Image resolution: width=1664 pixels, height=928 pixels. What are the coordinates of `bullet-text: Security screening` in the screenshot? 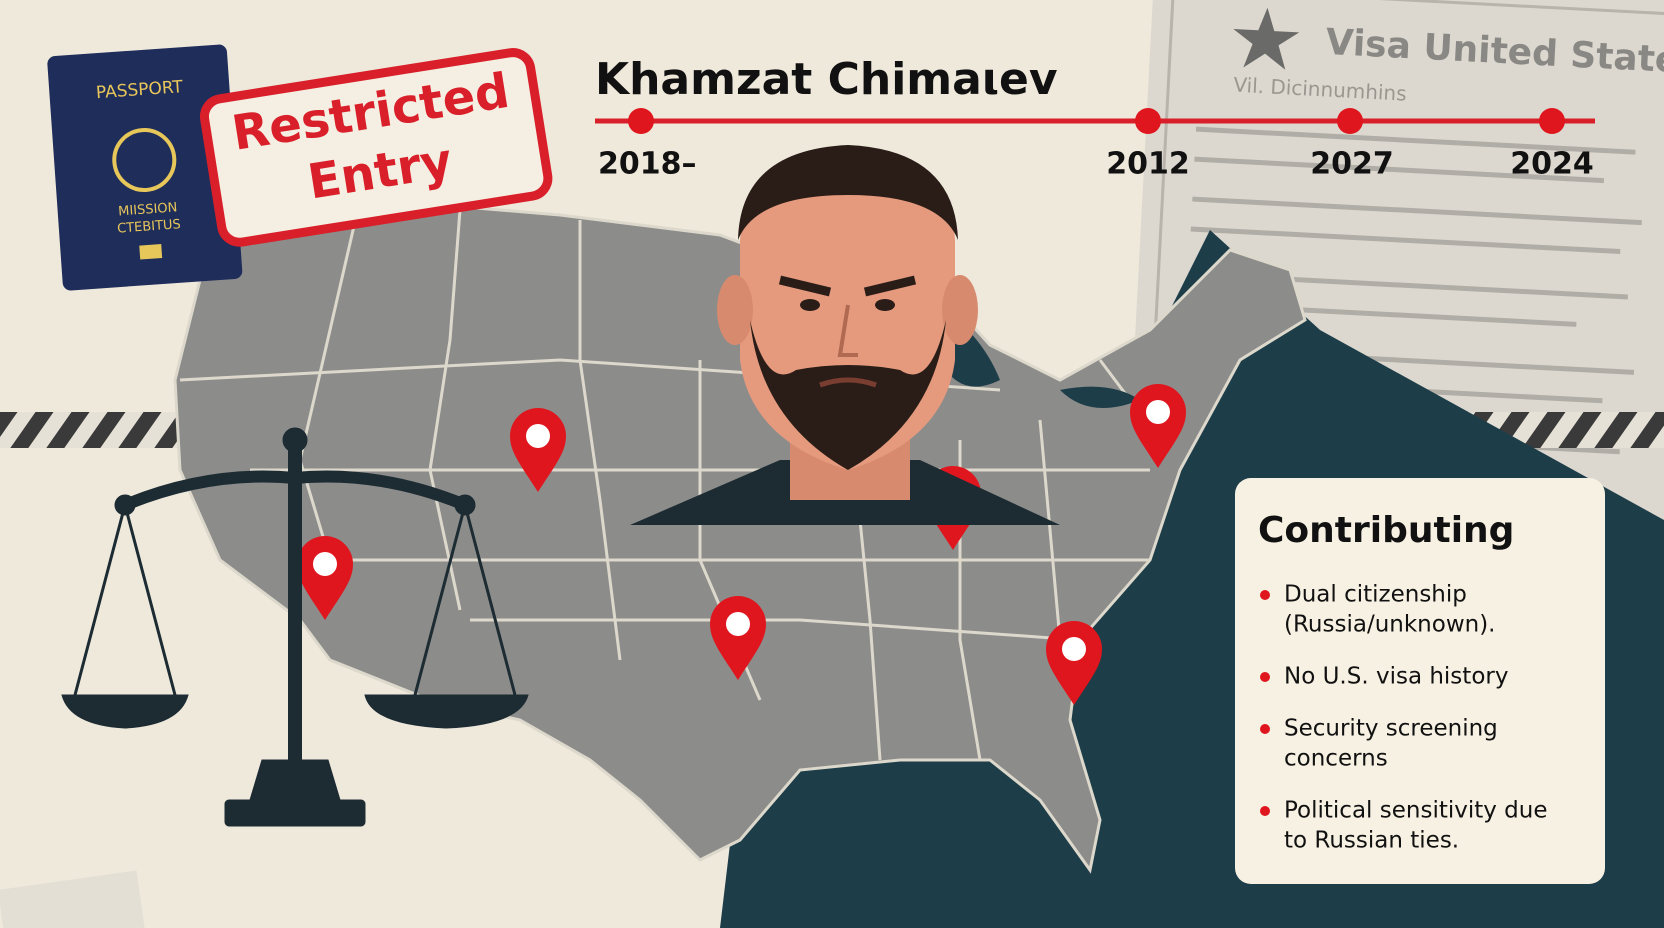 It's located at (1391, 729).